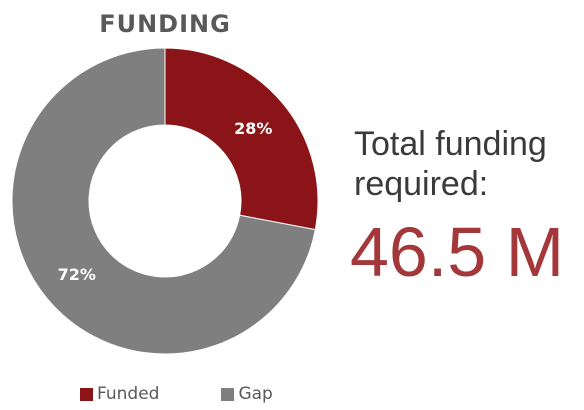 This screenshot has width=584, height=410. What do you see at coordinates (241, 139) in the screenshot?
I see `donut-slice-funded` at bounding box center [241, 139].